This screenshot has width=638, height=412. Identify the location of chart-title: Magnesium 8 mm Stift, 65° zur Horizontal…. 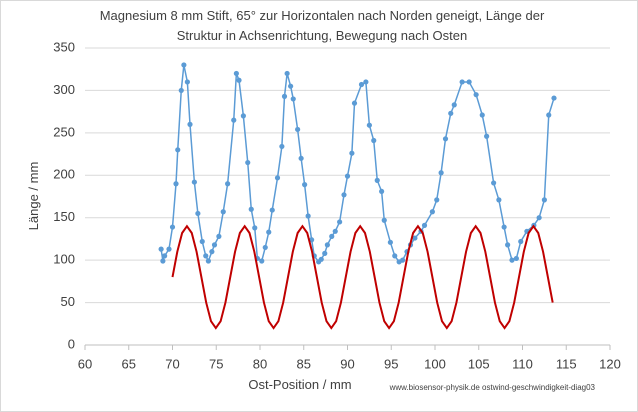
(322, 15).